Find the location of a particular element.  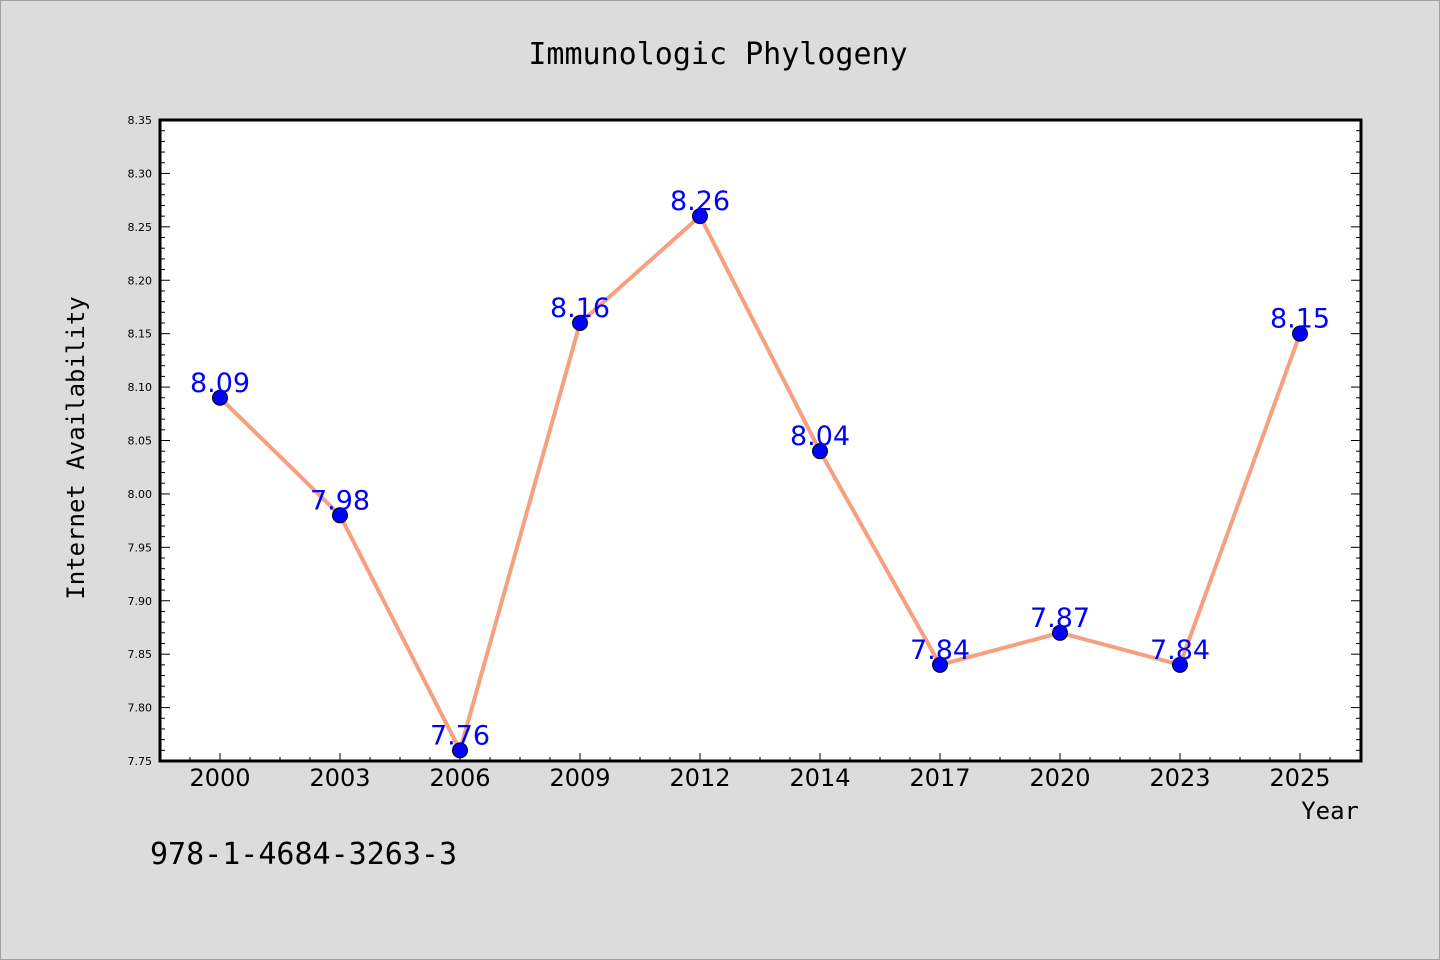

data-label: 8.16 is located at coordinates (580, 308).